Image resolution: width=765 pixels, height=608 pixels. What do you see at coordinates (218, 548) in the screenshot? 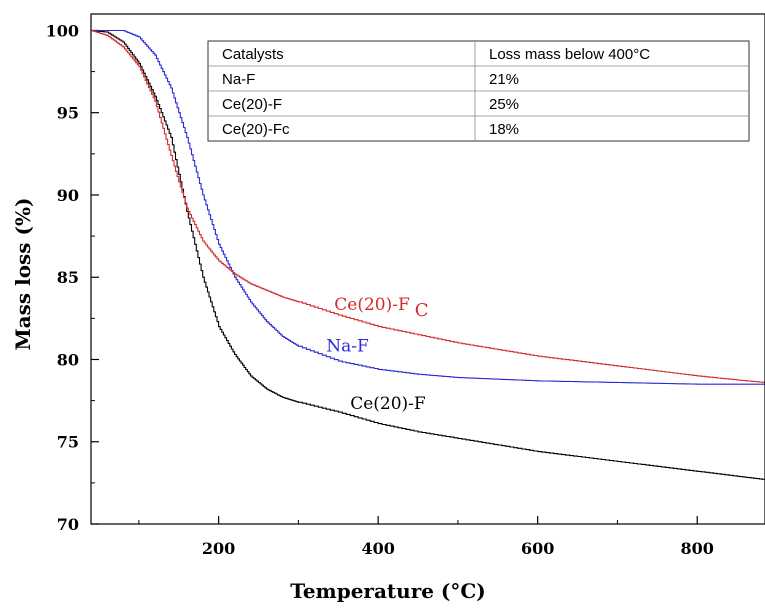
I see `x-tick-label: 200` at bounding box center [218, 548].